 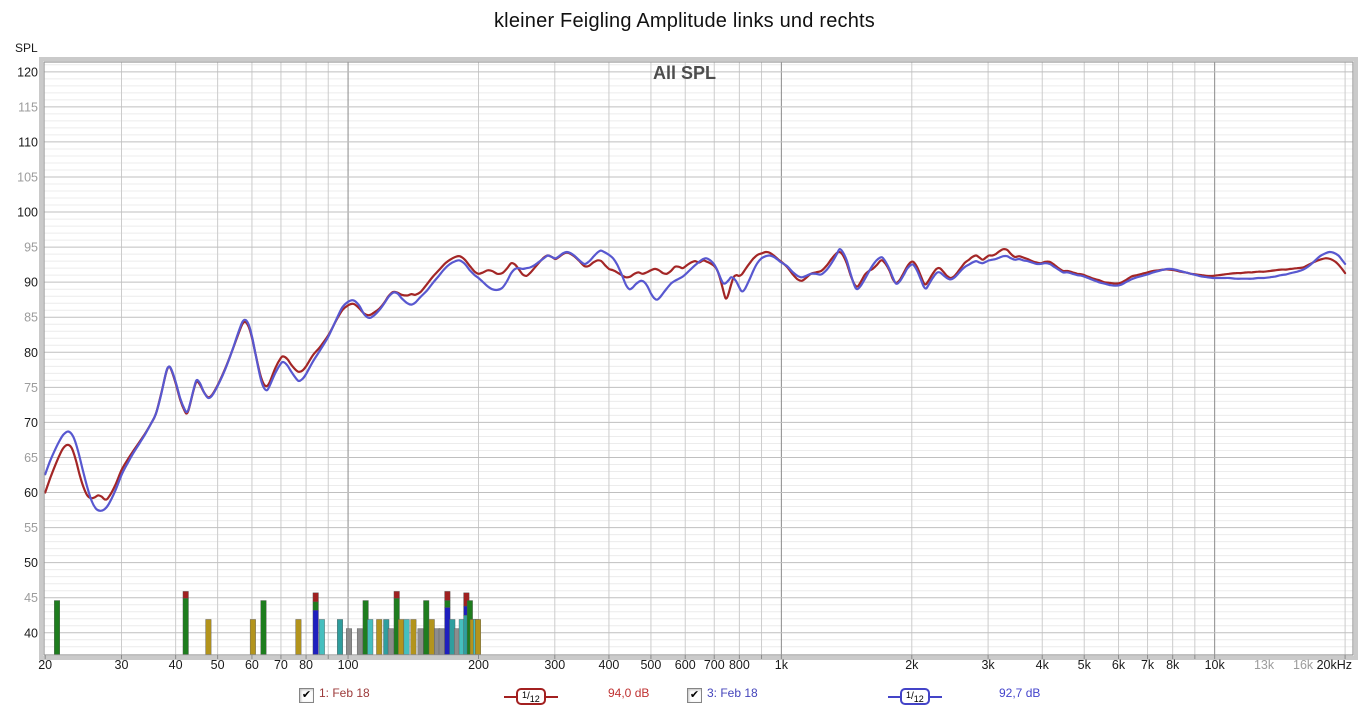 What do you see at coordinates (1215, 665) in the screenshot?
I see `x-tick-label: 10k` at bounding box center [1215, 665].